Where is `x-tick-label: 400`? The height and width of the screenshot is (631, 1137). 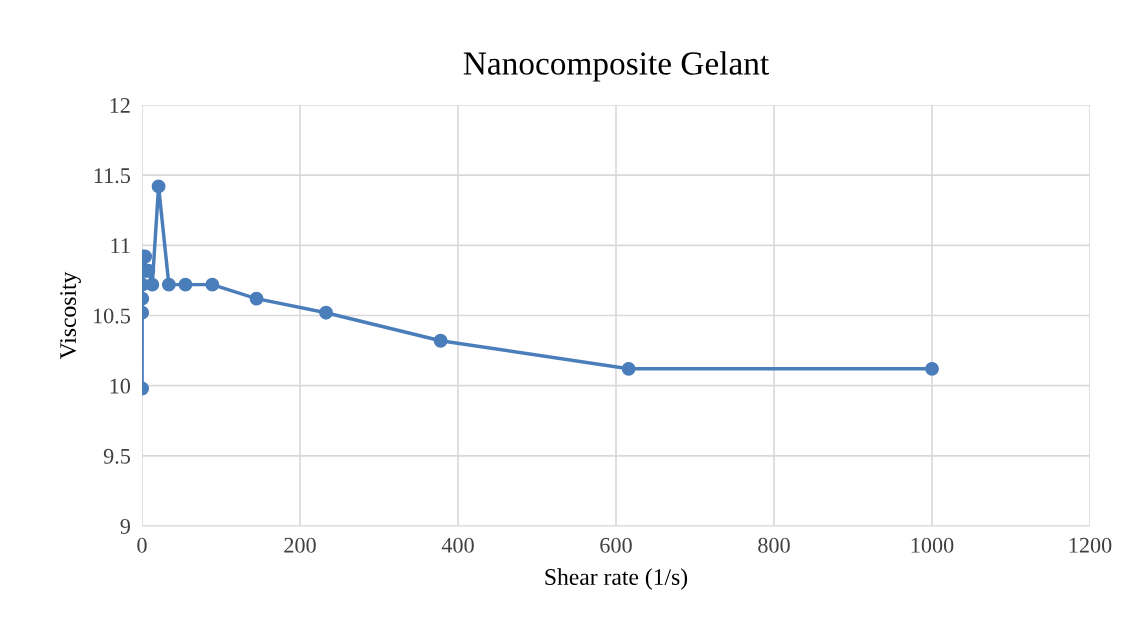 x-tick-label: 400 is located at coordinates (457, 545).